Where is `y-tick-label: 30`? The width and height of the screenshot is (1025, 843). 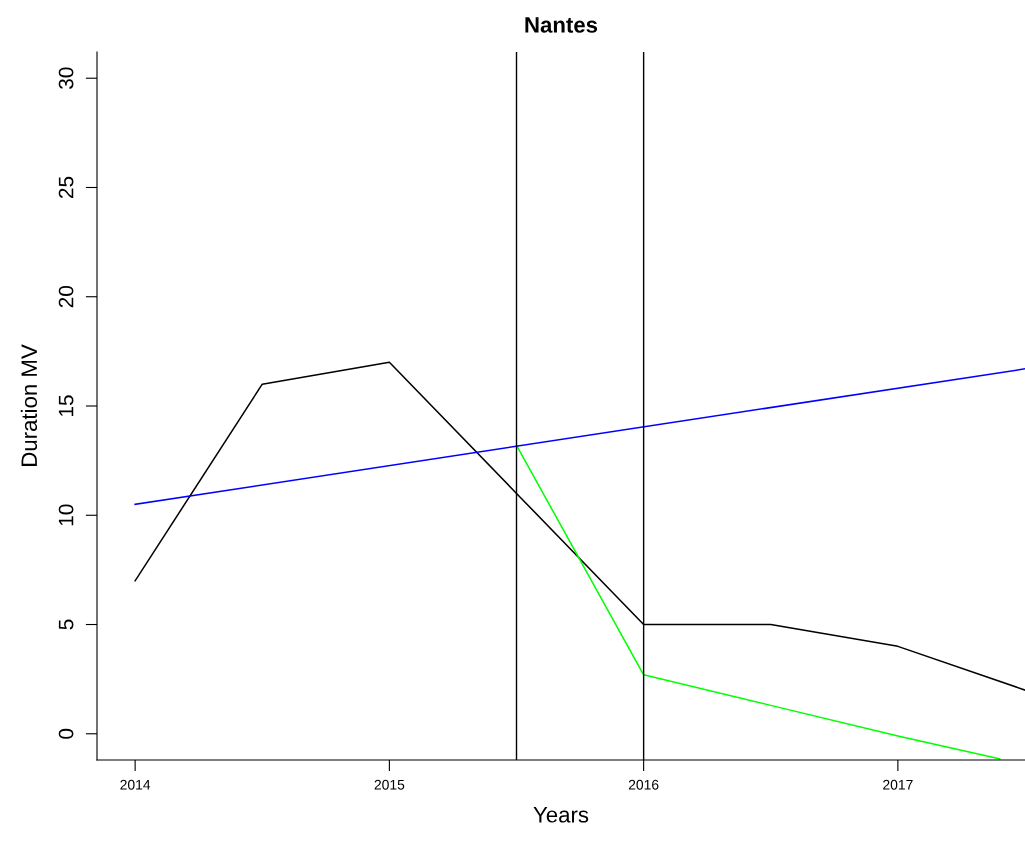
y-tick-label: 30 is located at coordinates (66, 78).